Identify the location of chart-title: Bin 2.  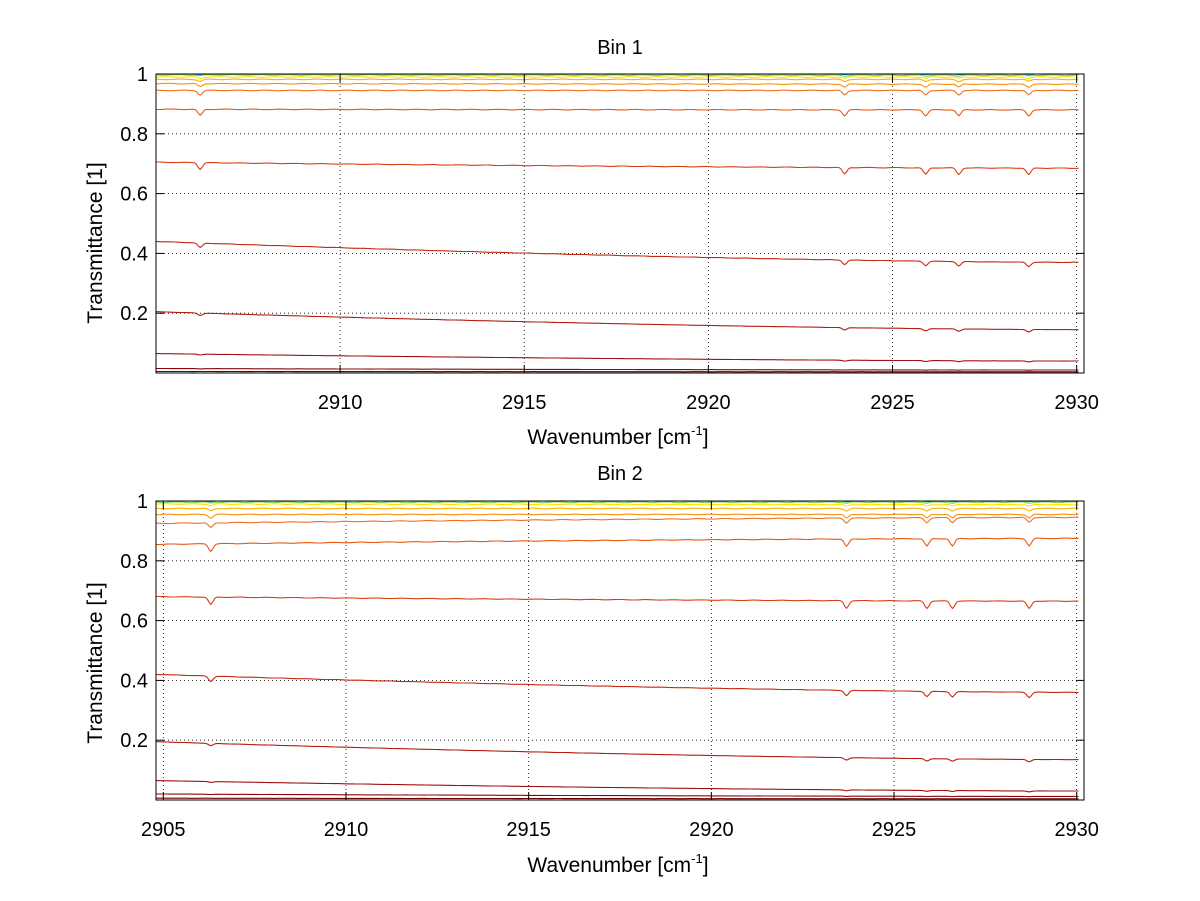
(620, 474).